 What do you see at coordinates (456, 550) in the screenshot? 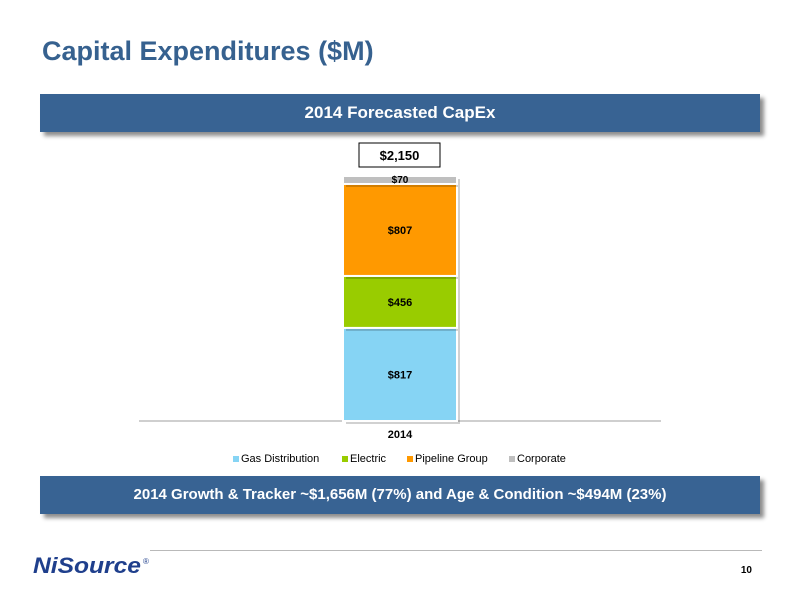
I see `footer-divider` at bounding box center [456, 550].